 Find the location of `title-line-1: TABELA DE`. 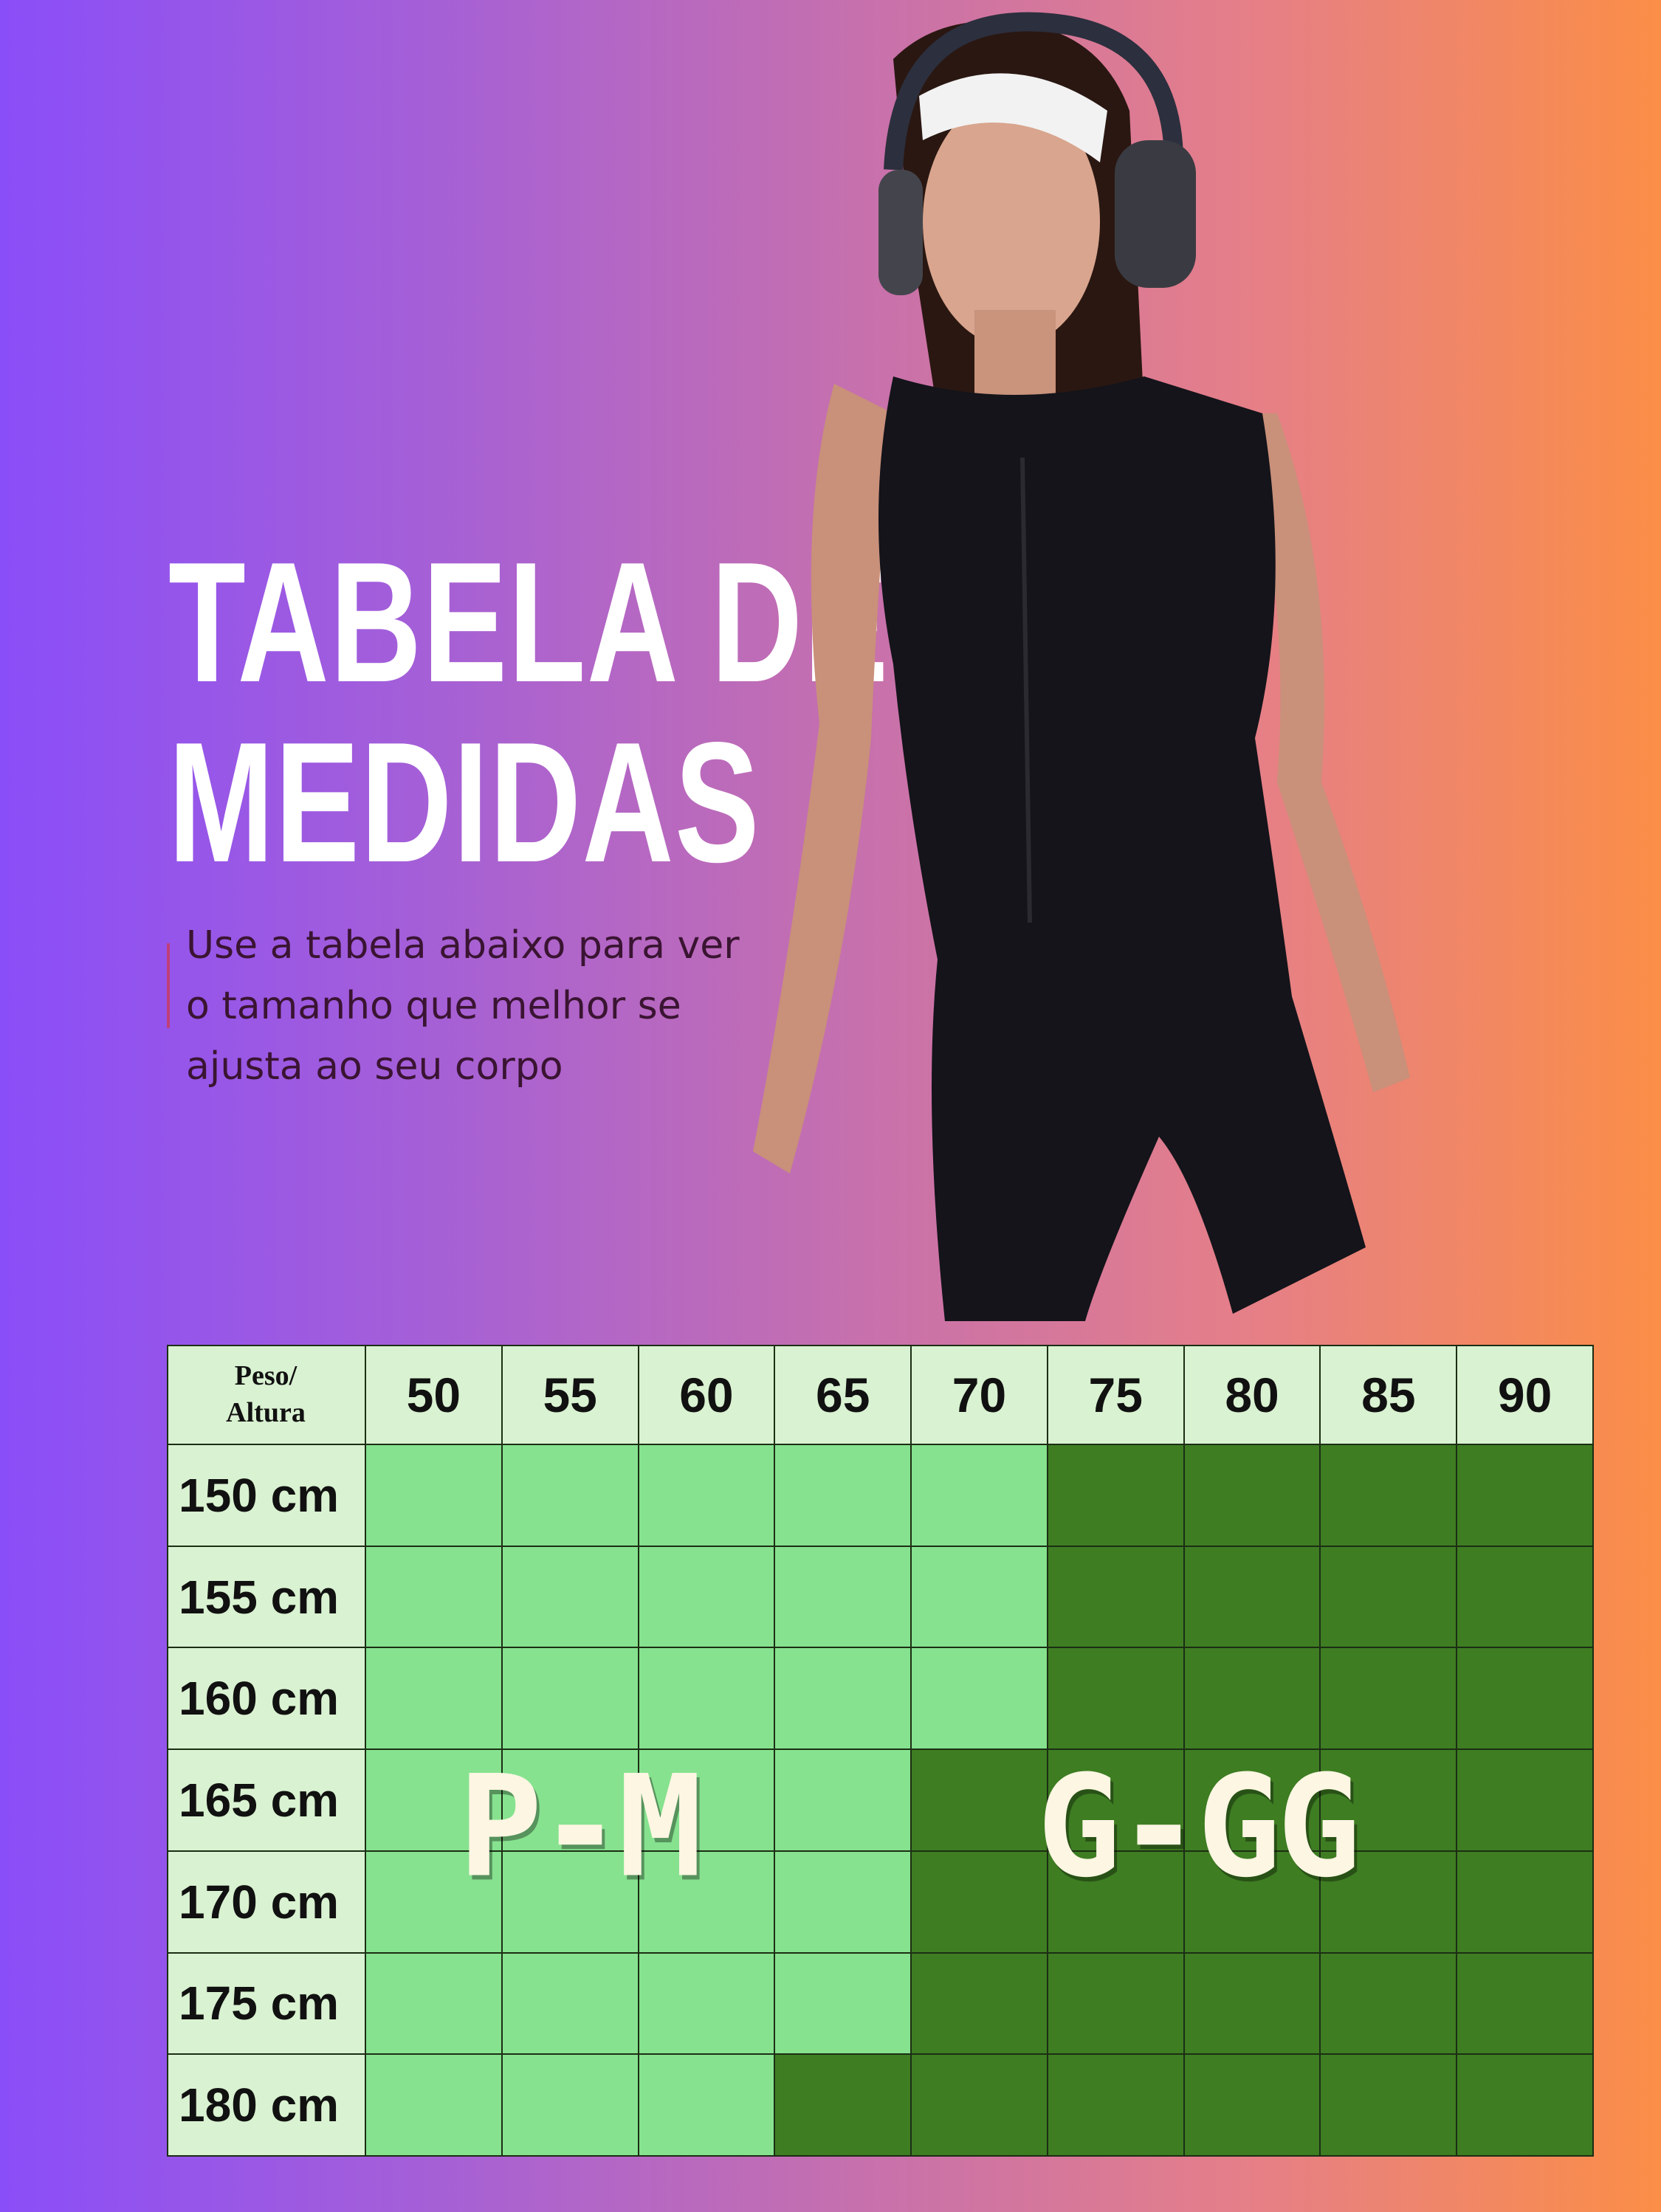

title-line-1: TABELA DE is located at coordinates (529, 622).